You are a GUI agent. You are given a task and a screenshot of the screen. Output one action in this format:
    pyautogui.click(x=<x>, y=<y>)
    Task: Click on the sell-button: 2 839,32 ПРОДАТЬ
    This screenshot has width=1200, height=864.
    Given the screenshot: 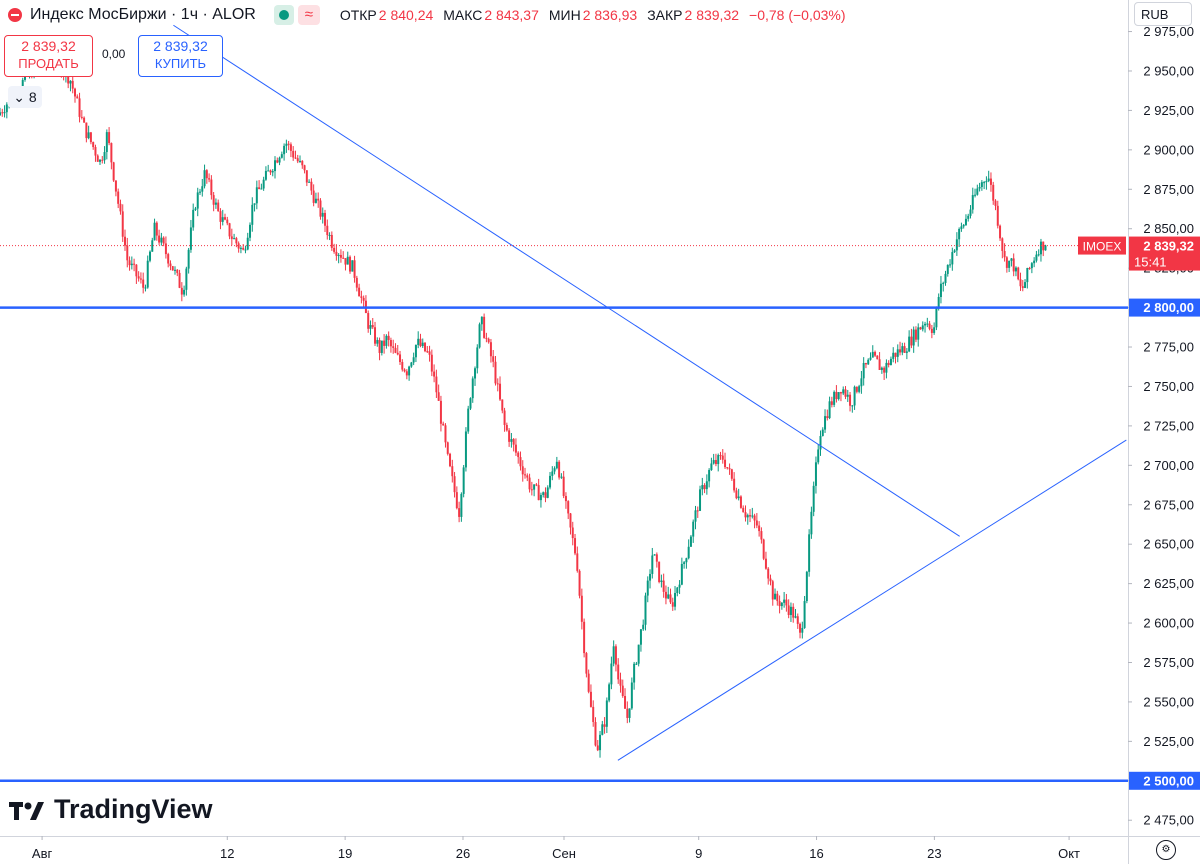 What is the action you would take?
    pyautogui.click(x=48, y=56)
    